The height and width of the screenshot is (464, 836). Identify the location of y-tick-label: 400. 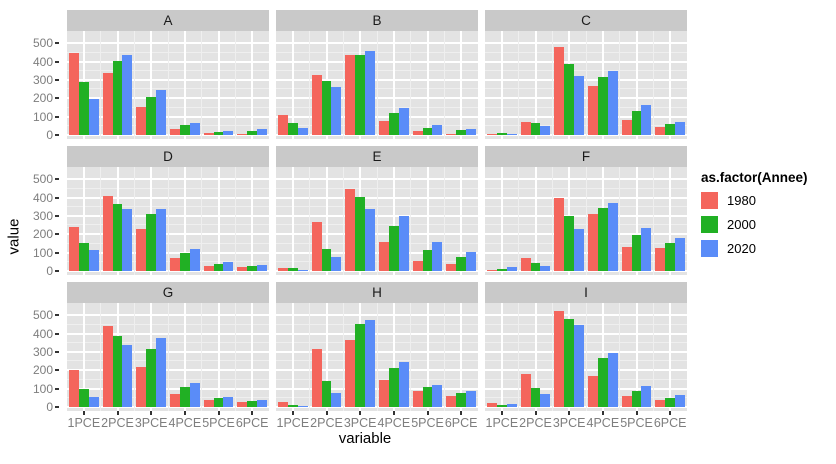
(42, 197).